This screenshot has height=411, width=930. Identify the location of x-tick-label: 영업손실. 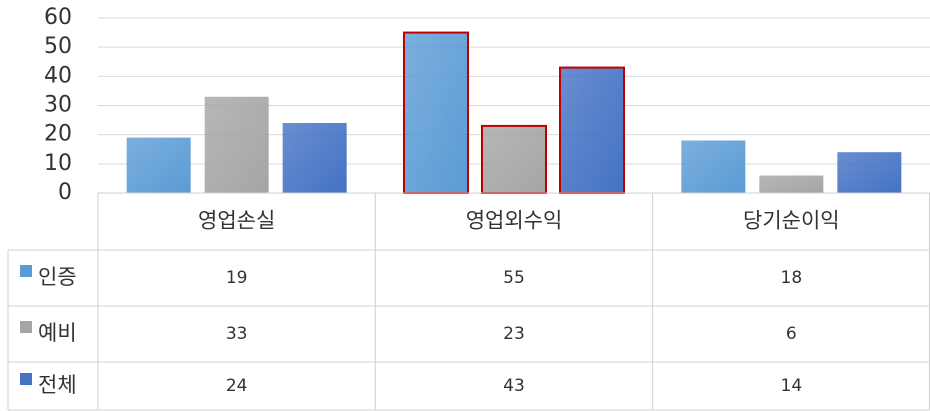
(236, 221).